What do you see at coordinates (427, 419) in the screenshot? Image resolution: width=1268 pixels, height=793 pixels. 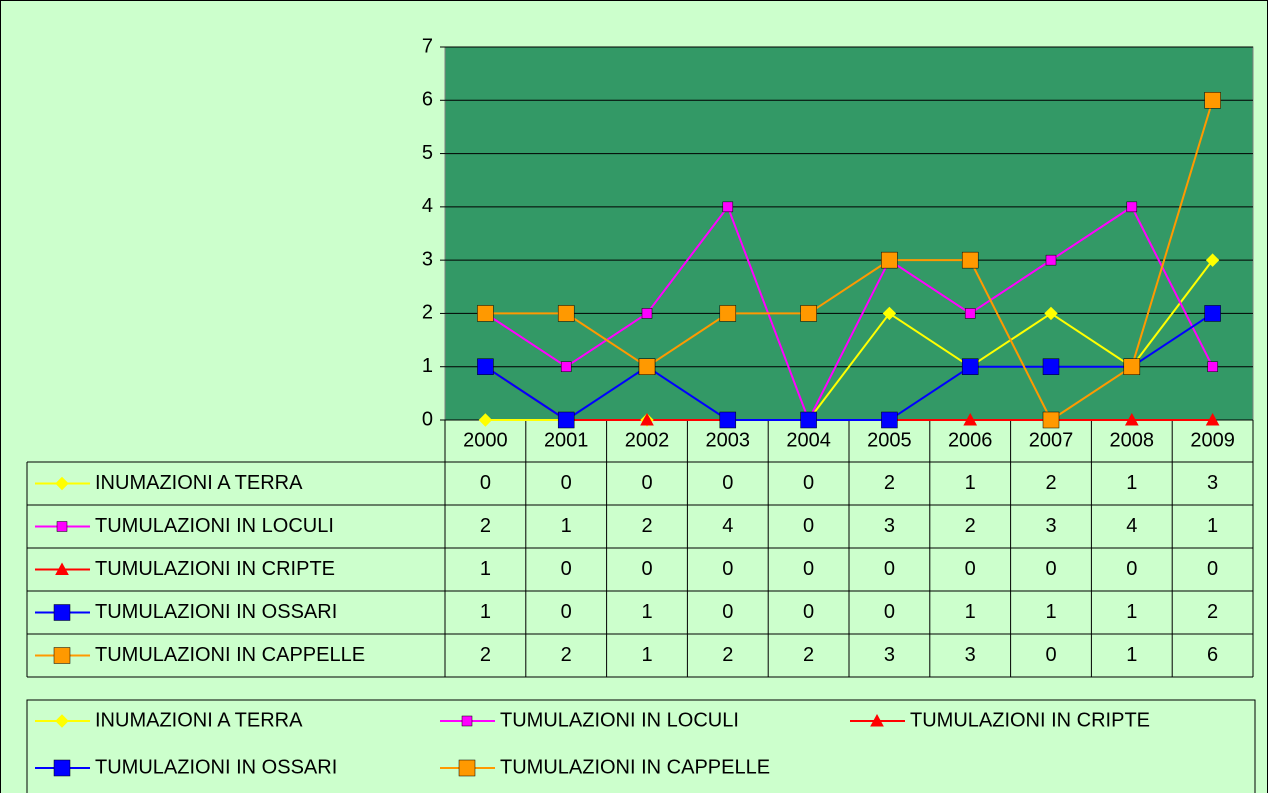 I see `y-tick-label: 0` at bounding box center [427, 419].